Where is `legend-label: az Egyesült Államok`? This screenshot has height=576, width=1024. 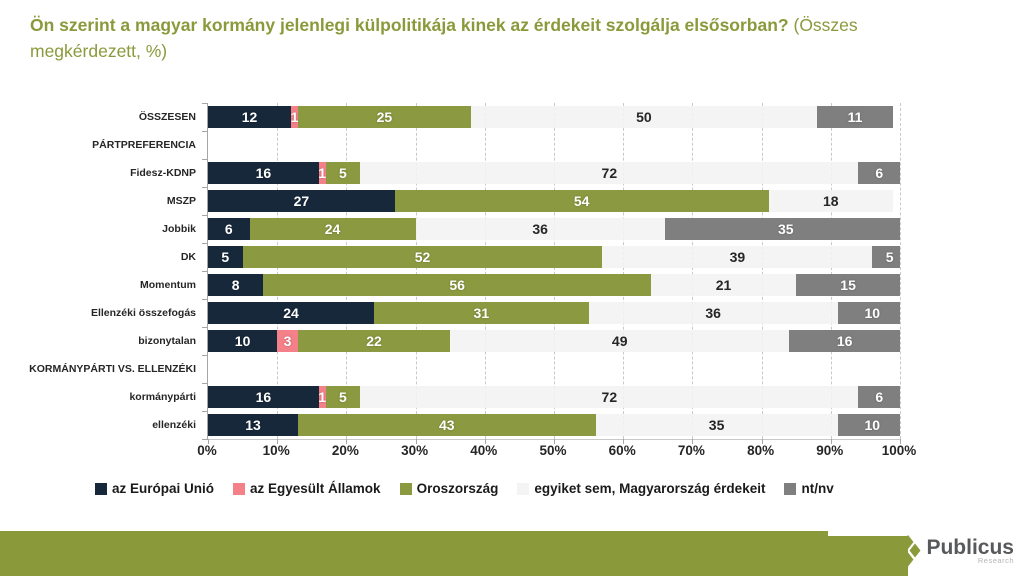 legend-label: az Egyesült Államok is located at coordinates (315, 488).